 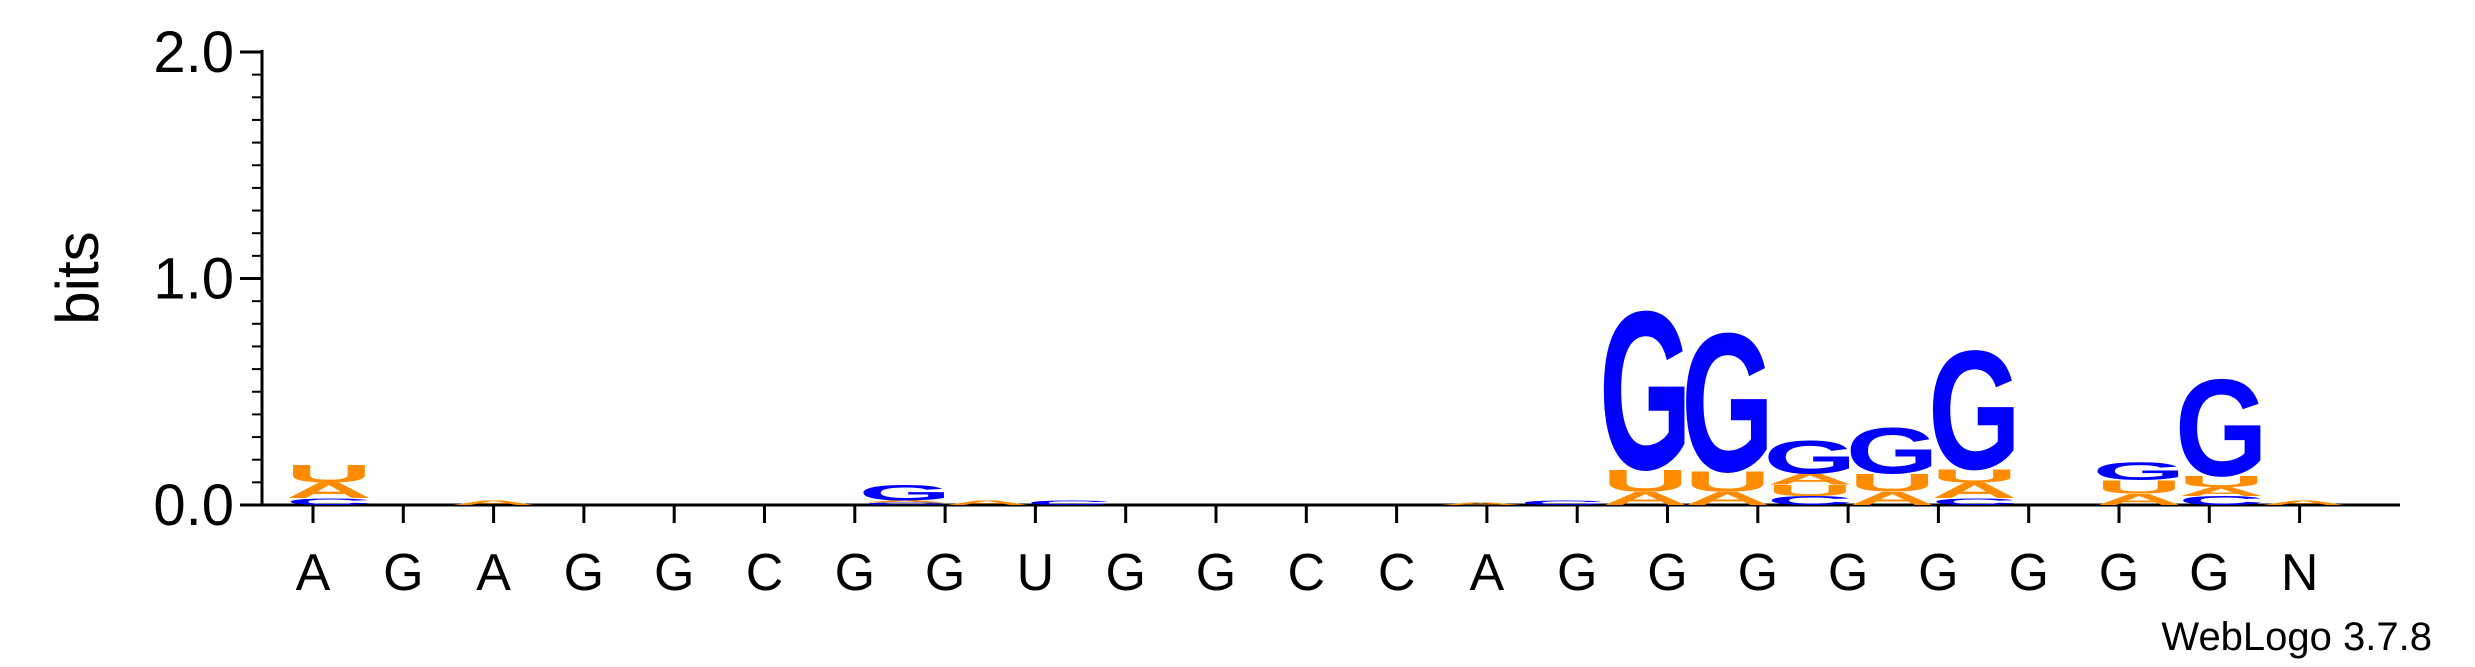 What do you see at coordinates (2300, 573) in the screenshot?
I see `x-tick-label: N` at bounding box center [2300, 573].